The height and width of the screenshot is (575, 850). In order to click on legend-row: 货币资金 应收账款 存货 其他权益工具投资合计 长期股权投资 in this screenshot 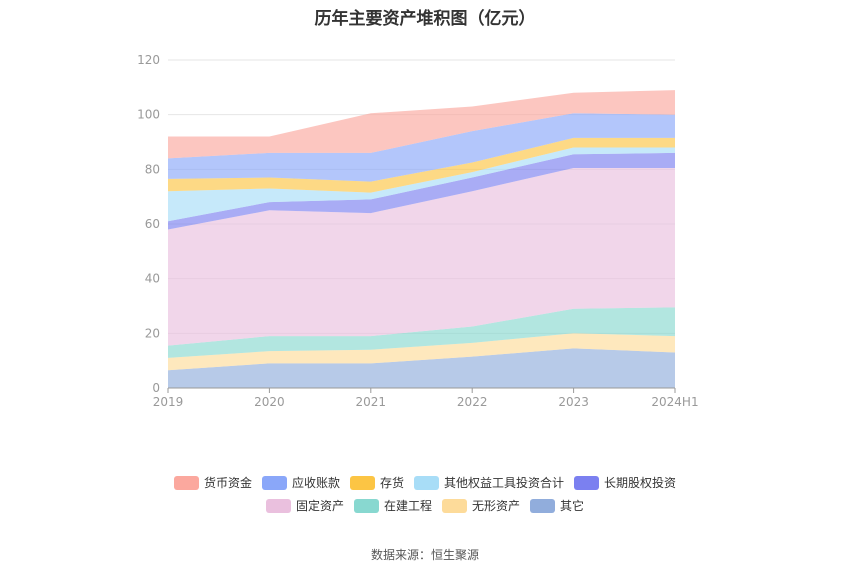, I will do `click(425, 482)`.